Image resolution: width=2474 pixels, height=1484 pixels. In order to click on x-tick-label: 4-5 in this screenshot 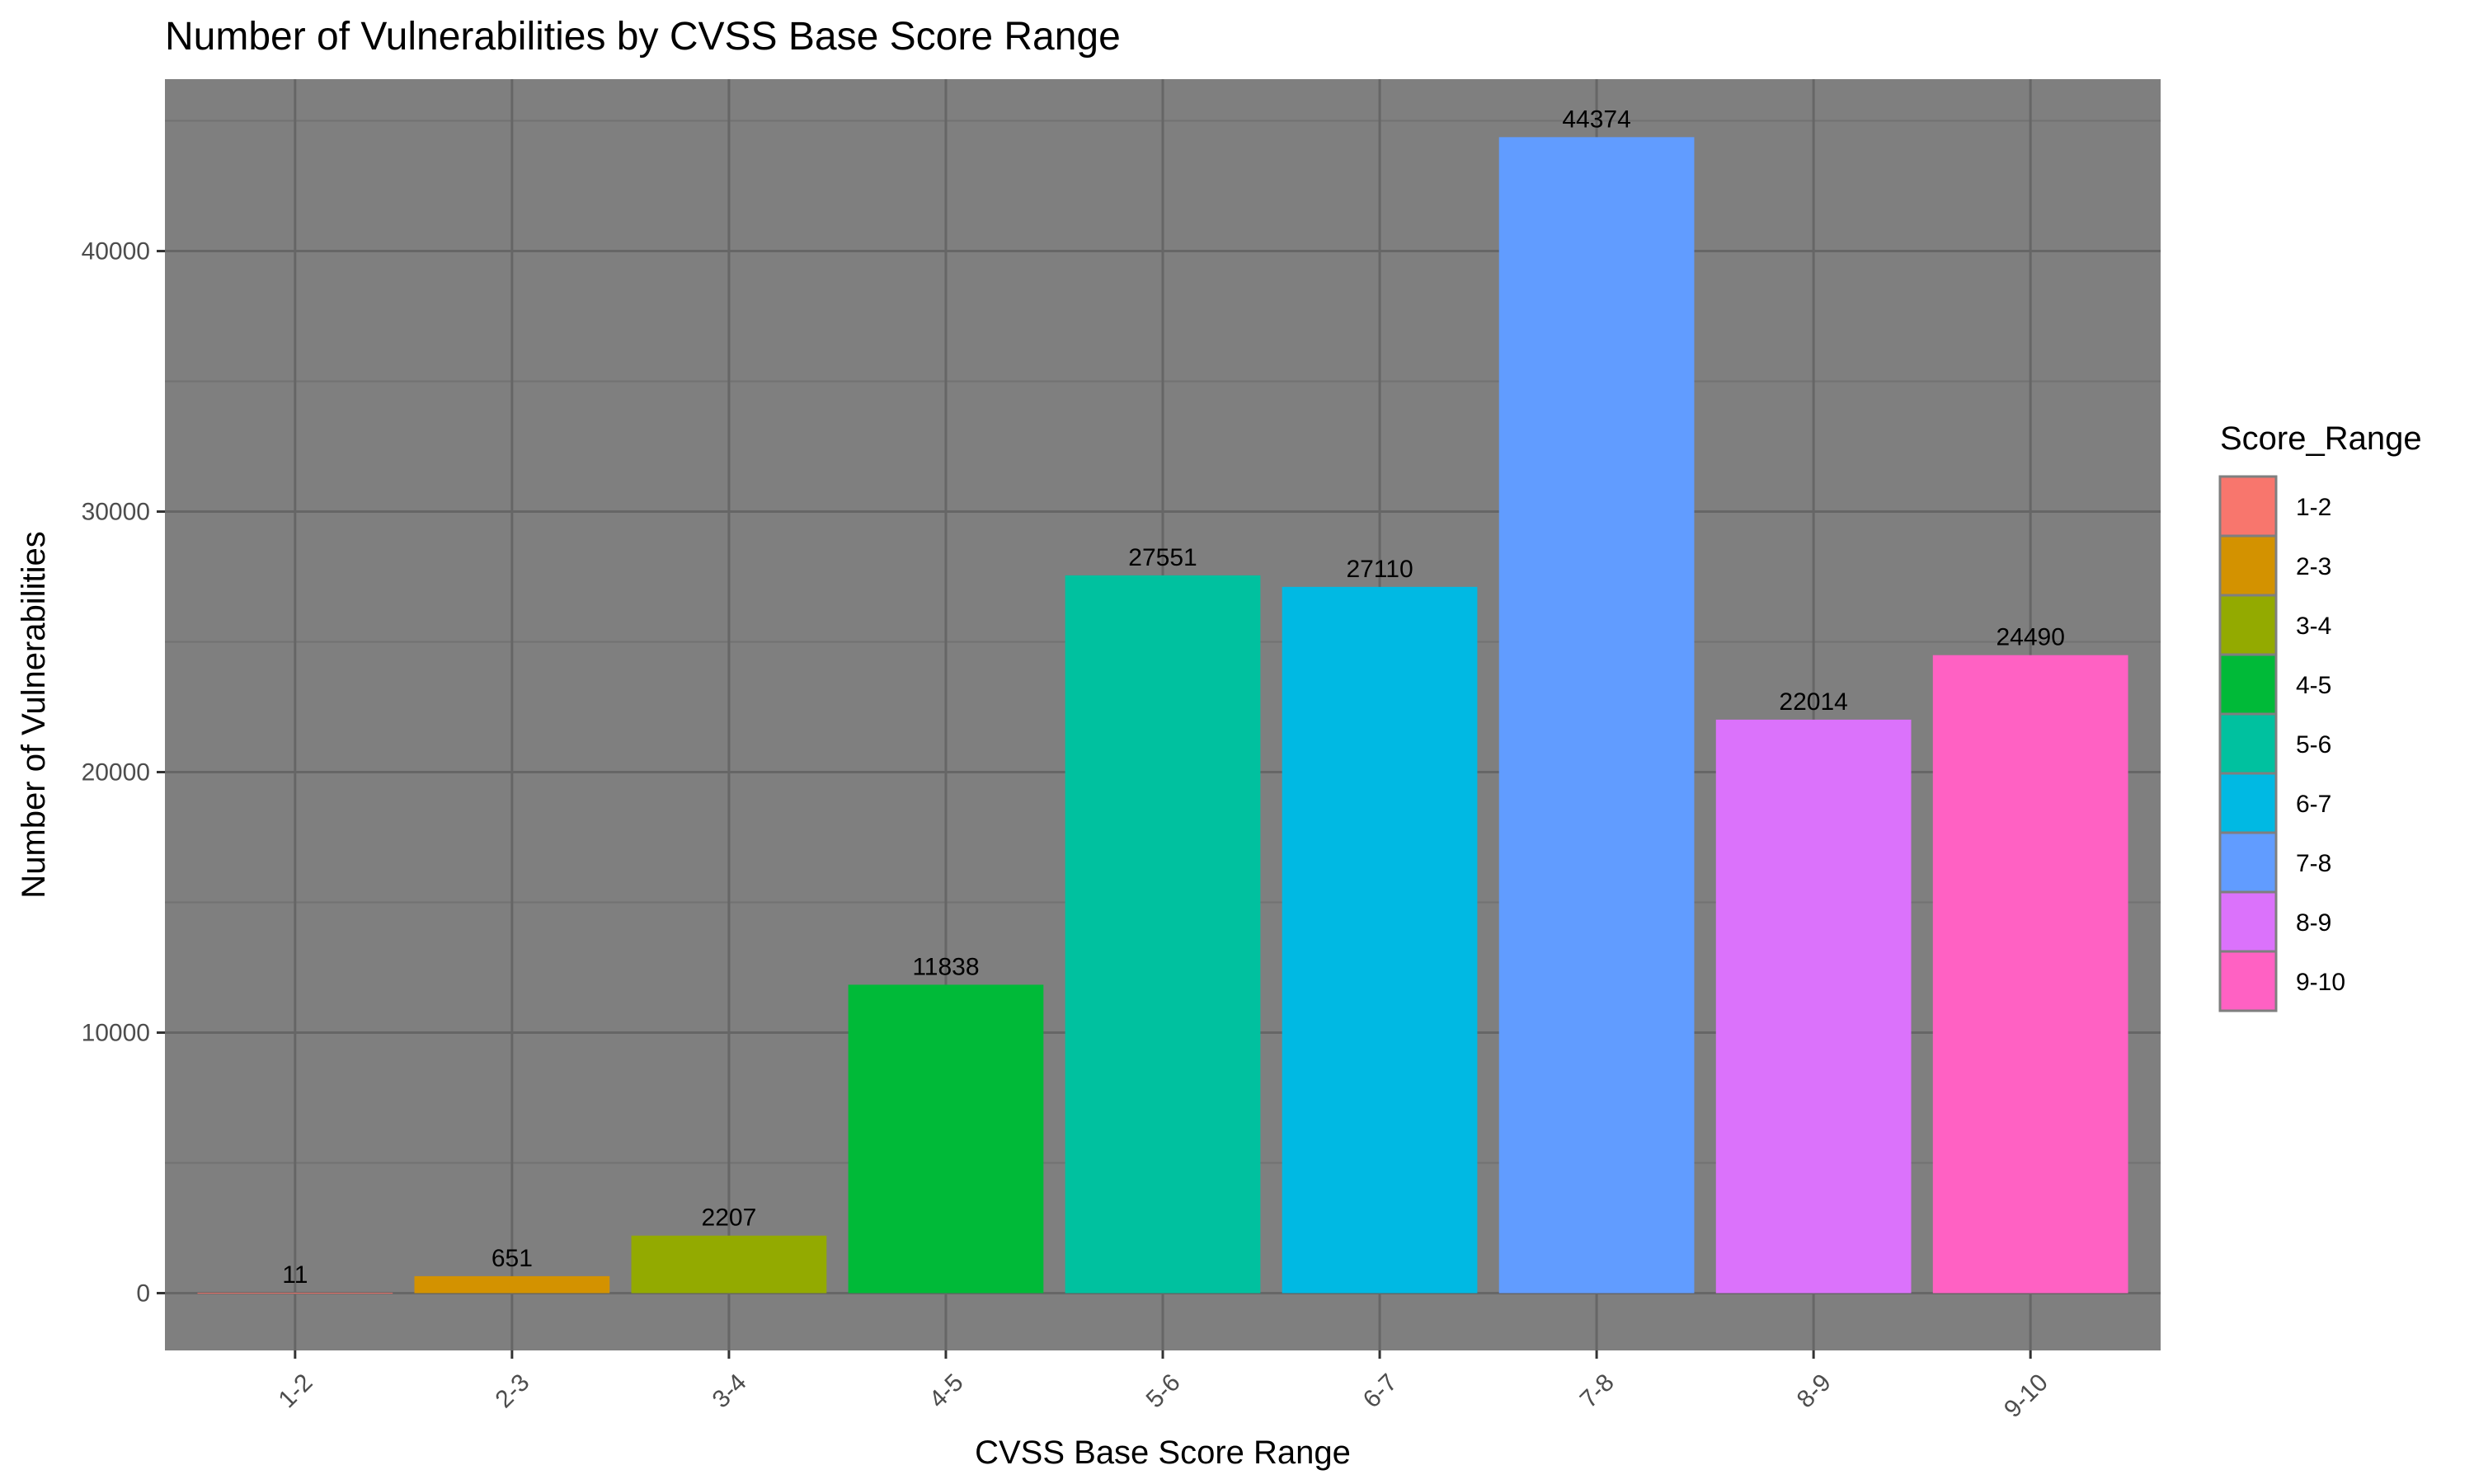, I will do `click(946, 1391)`.